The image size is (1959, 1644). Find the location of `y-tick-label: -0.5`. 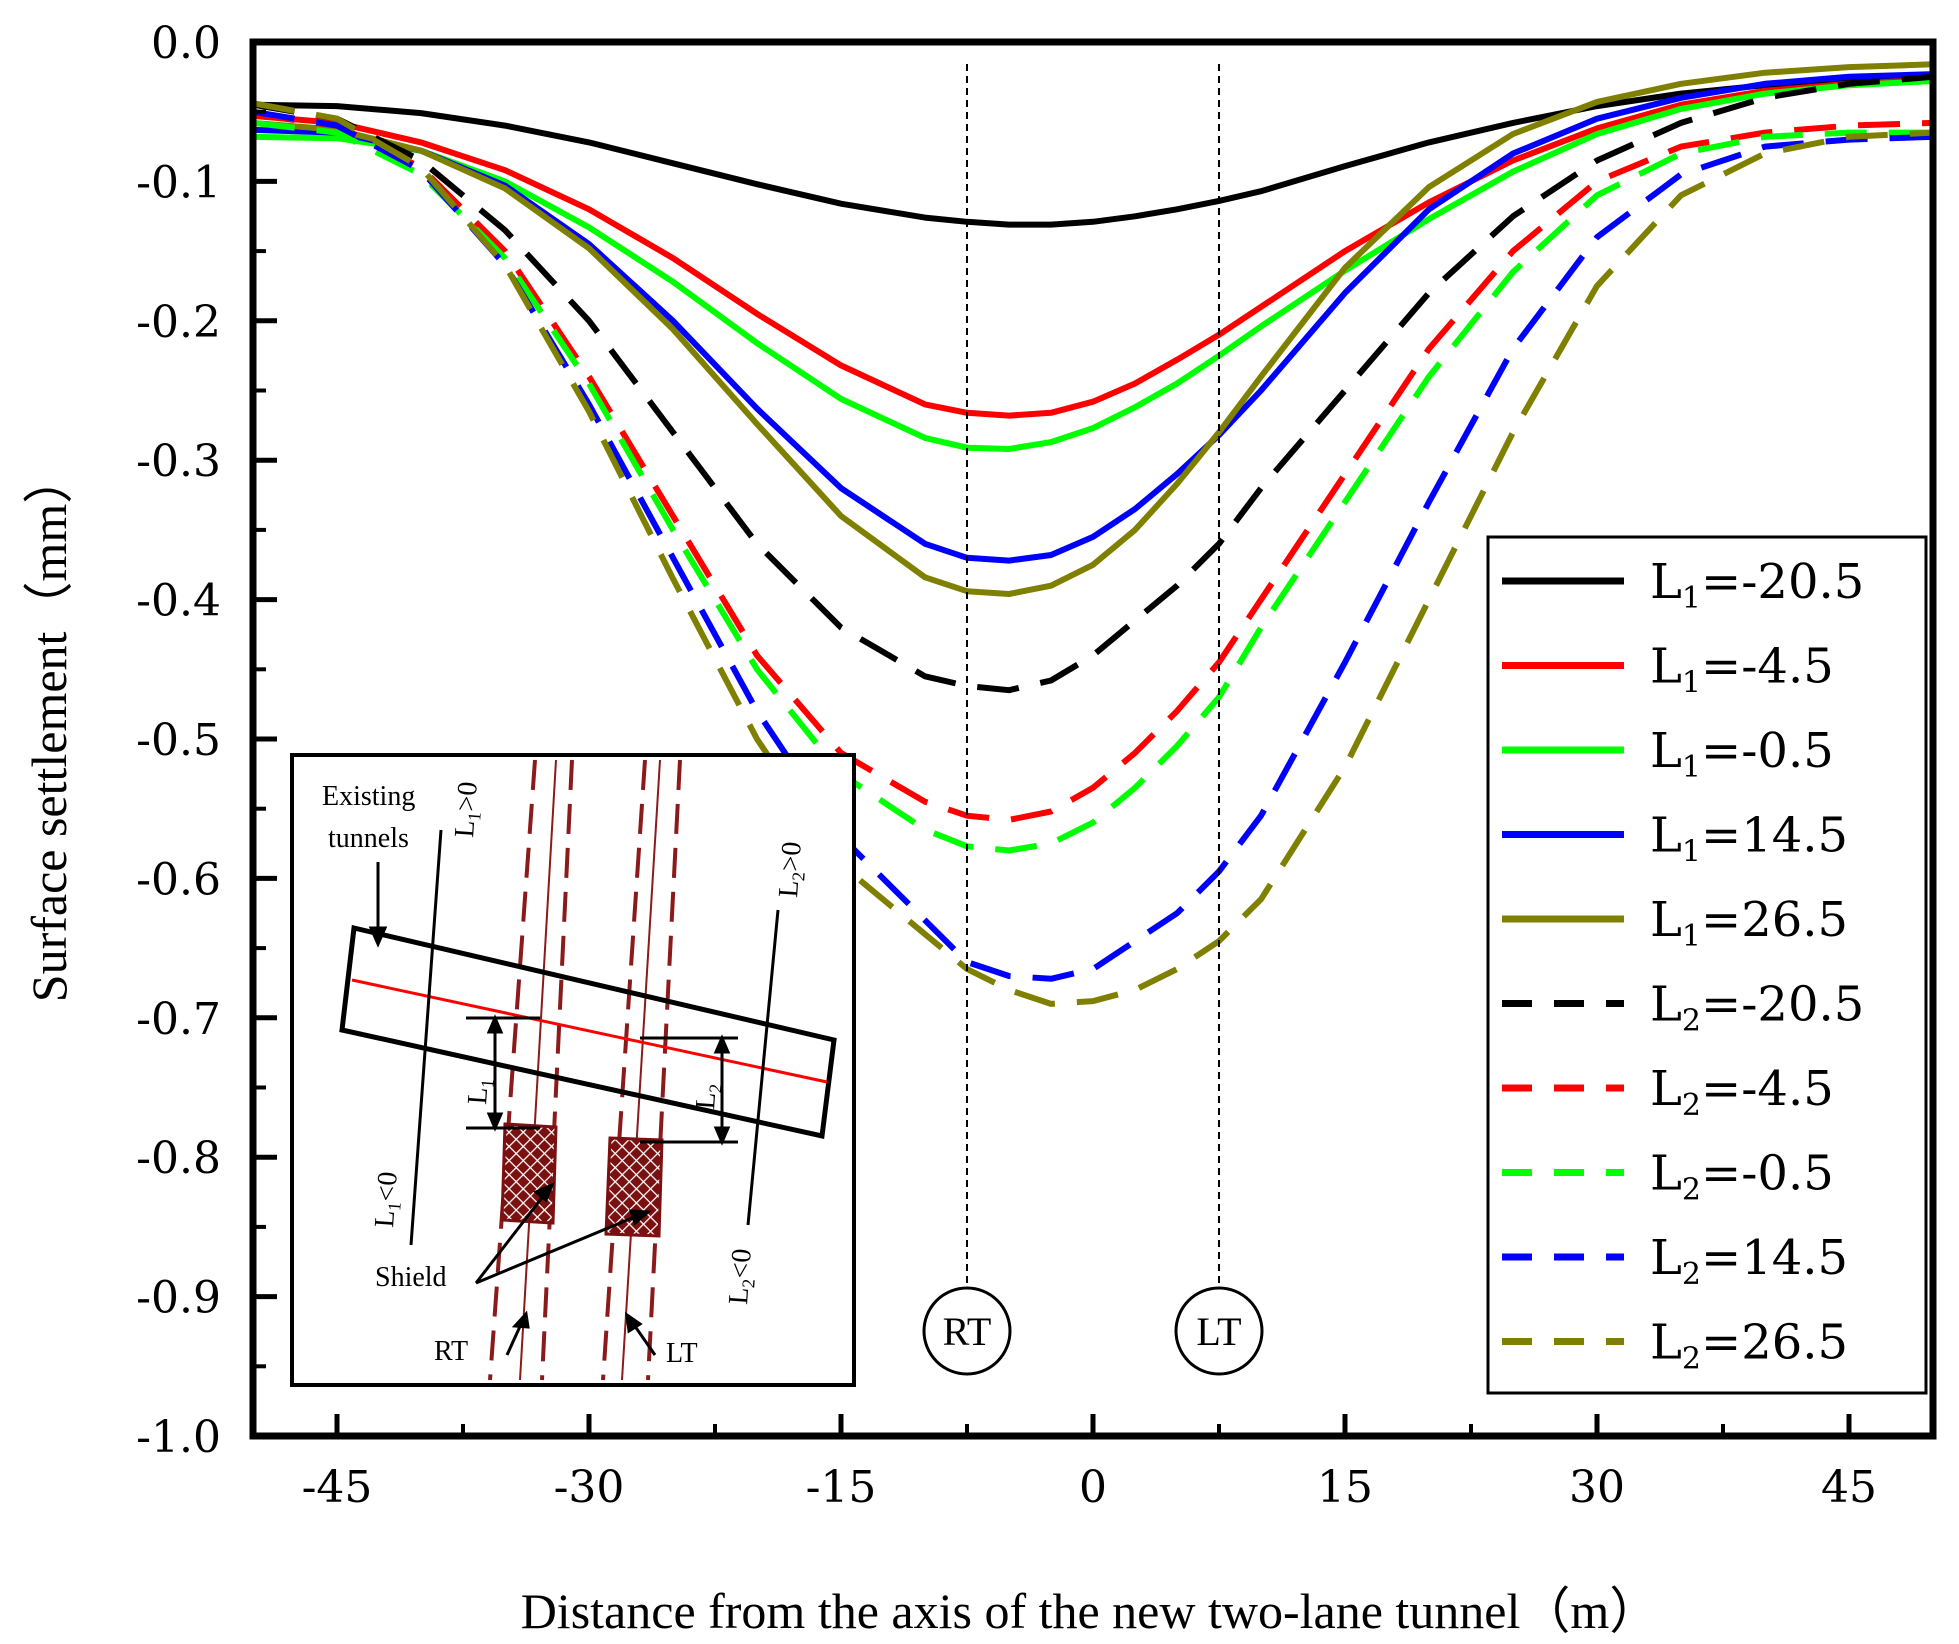

y-tick-label: -0.5 is located at coordinates (178, 740).